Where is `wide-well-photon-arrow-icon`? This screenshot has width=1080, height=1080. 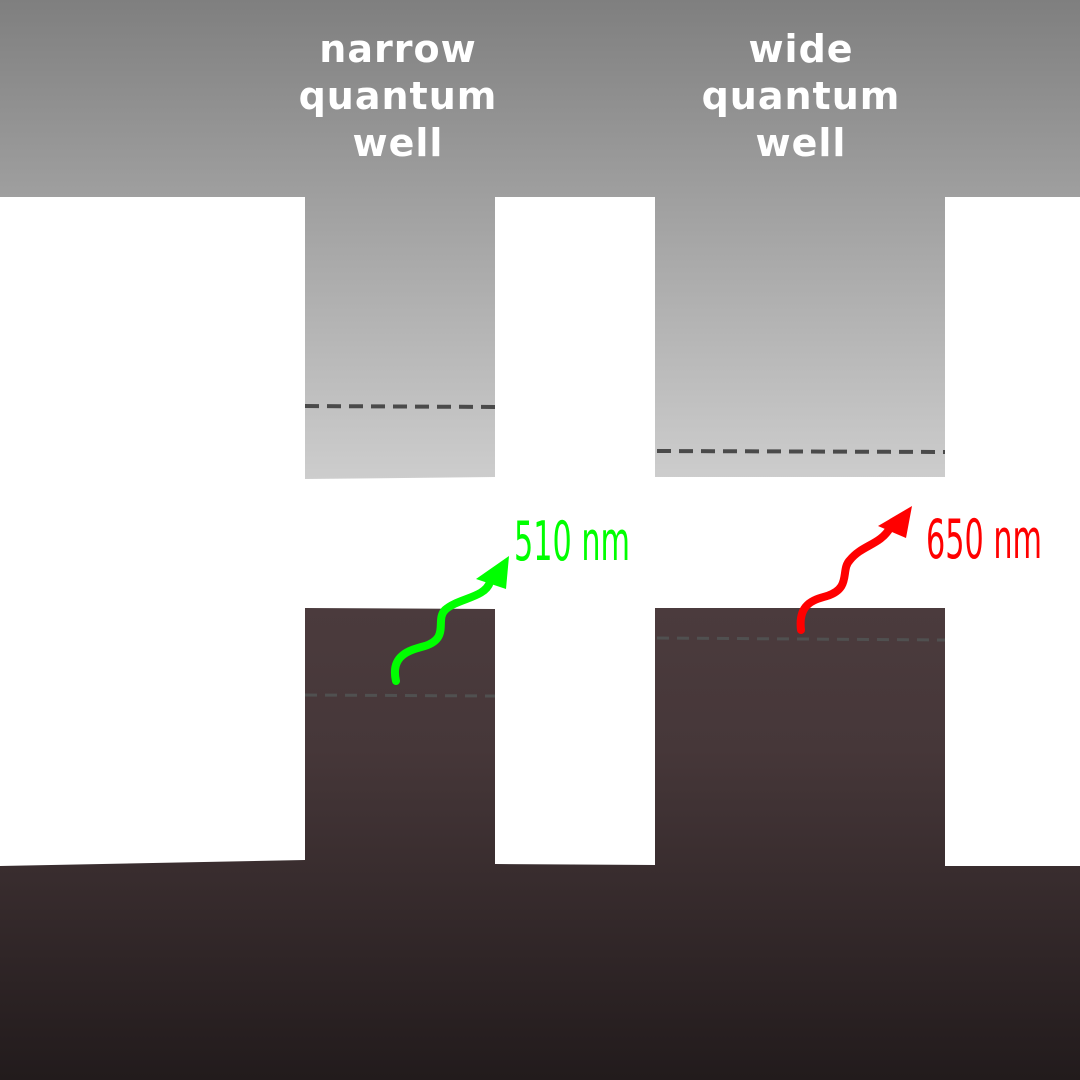 wide-well-photon-arrow-icon is located at coordinates (845, 579).